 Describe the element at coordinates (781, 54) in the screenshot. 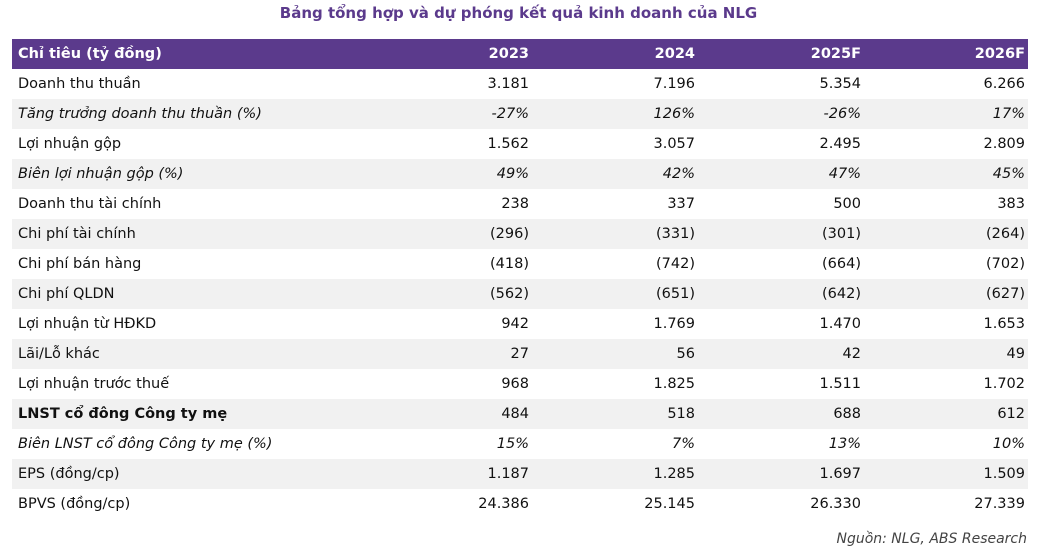

I see `header-cell-2025f: 2025F` at that location.